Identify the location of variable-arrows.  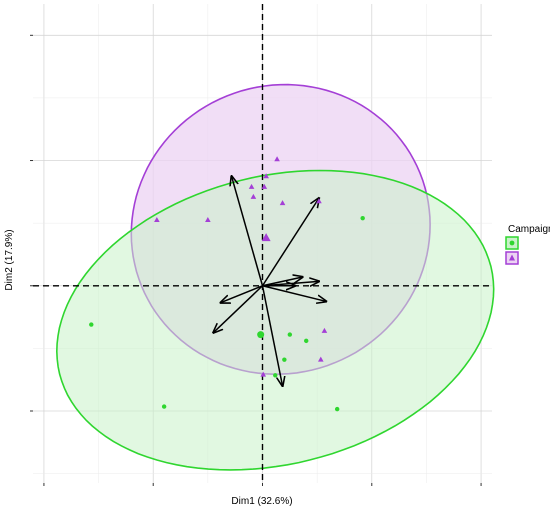
(269, 281).